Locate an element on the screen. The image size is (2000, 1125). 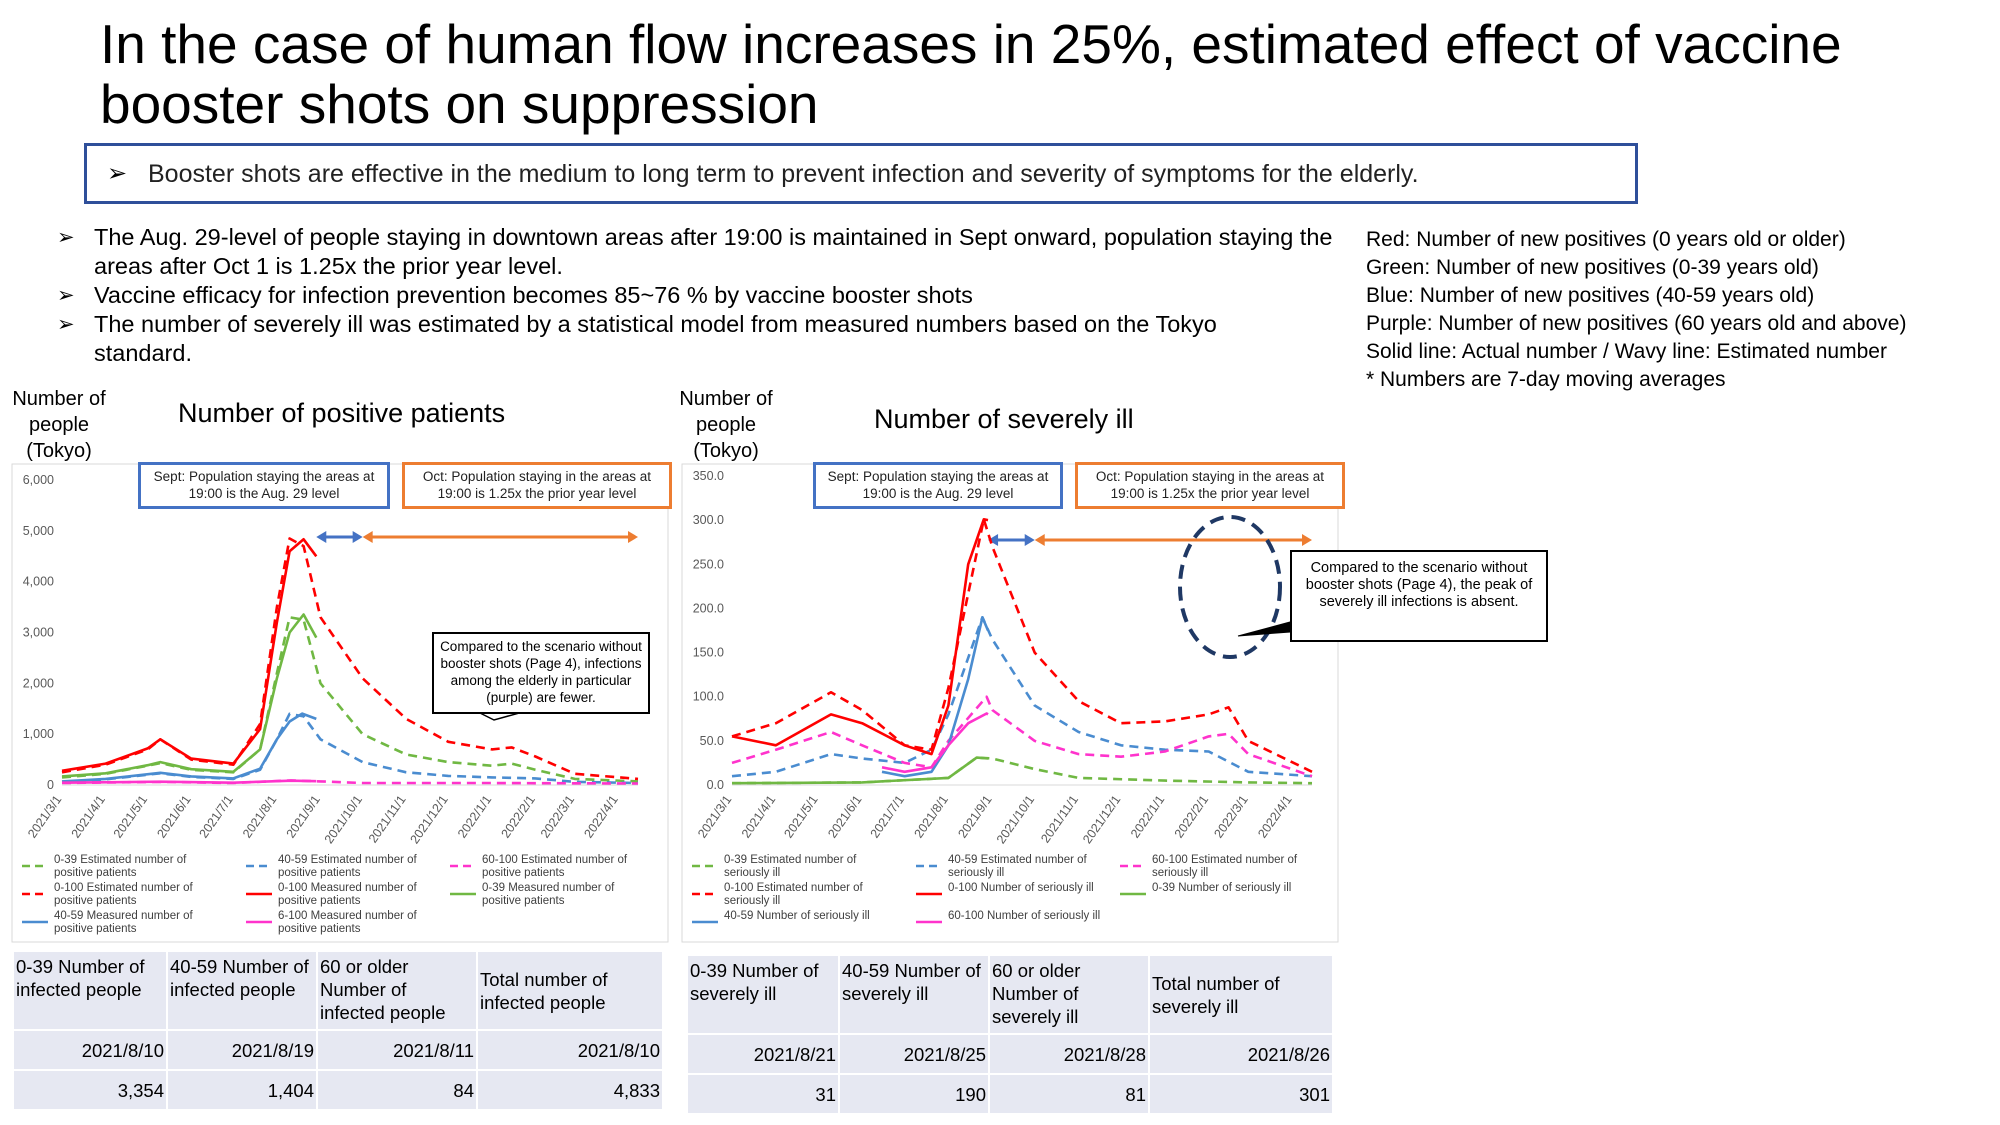
legend-label: 0-39 Estimated number of seriously ill is located at coordinates (790, 866).